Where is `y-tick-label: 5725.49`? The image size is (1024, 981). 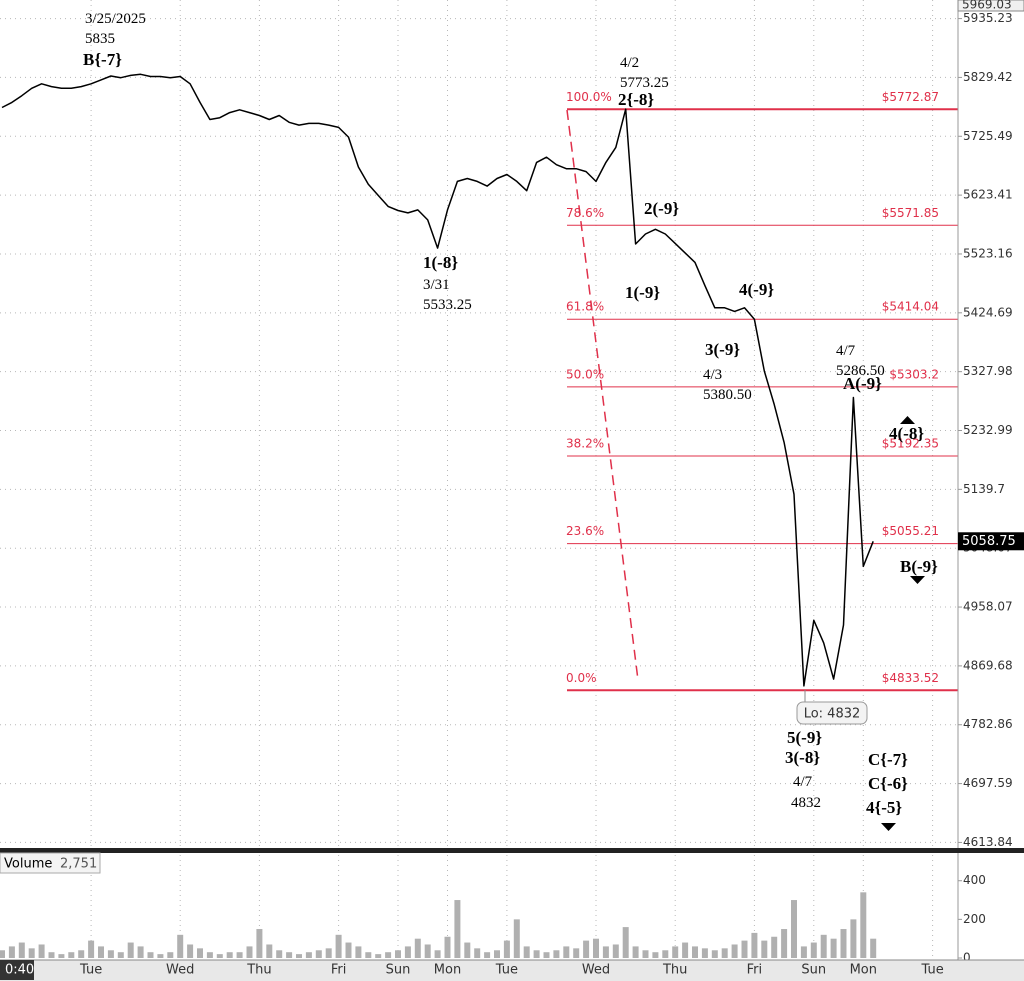
y-tick-label: 5725.49 is located at coordinates (988, 136).